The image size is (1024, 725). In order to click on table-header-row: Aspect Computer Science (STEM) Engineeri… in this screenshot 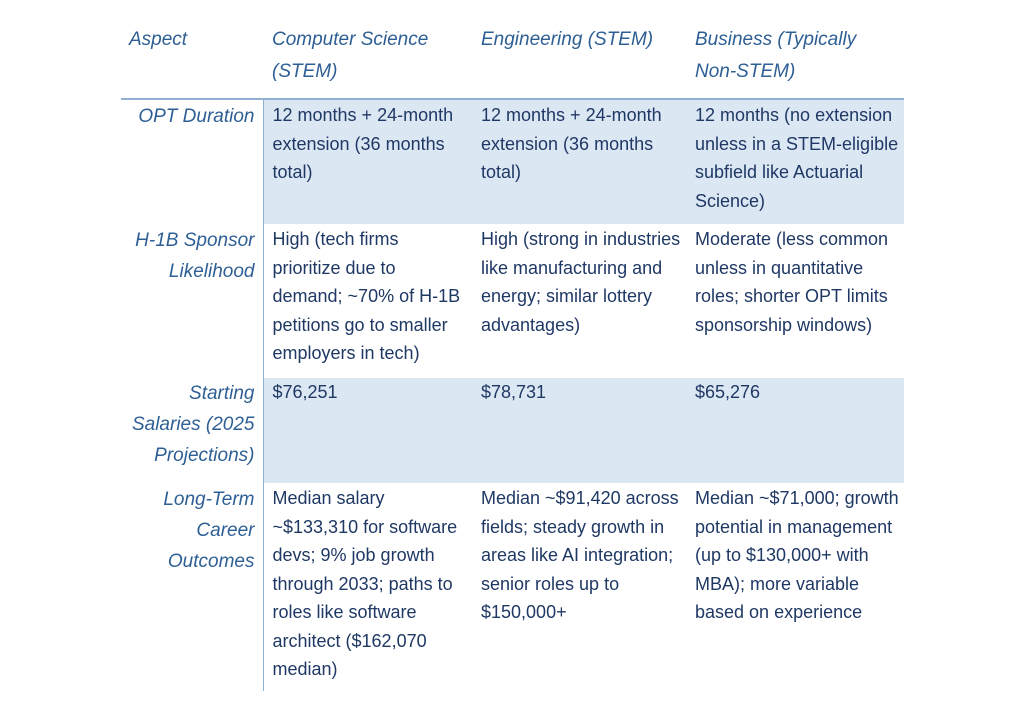, I will do `click(512, 59)`.